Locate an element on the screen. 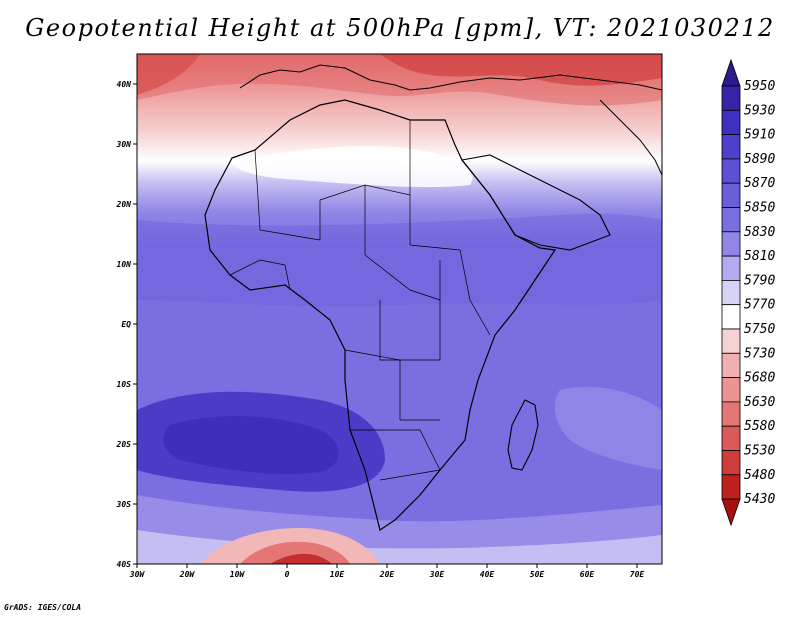 The width and height of the screenshot is (800, 618). x-tick-label: 30E is located at coordinates (437, 574).